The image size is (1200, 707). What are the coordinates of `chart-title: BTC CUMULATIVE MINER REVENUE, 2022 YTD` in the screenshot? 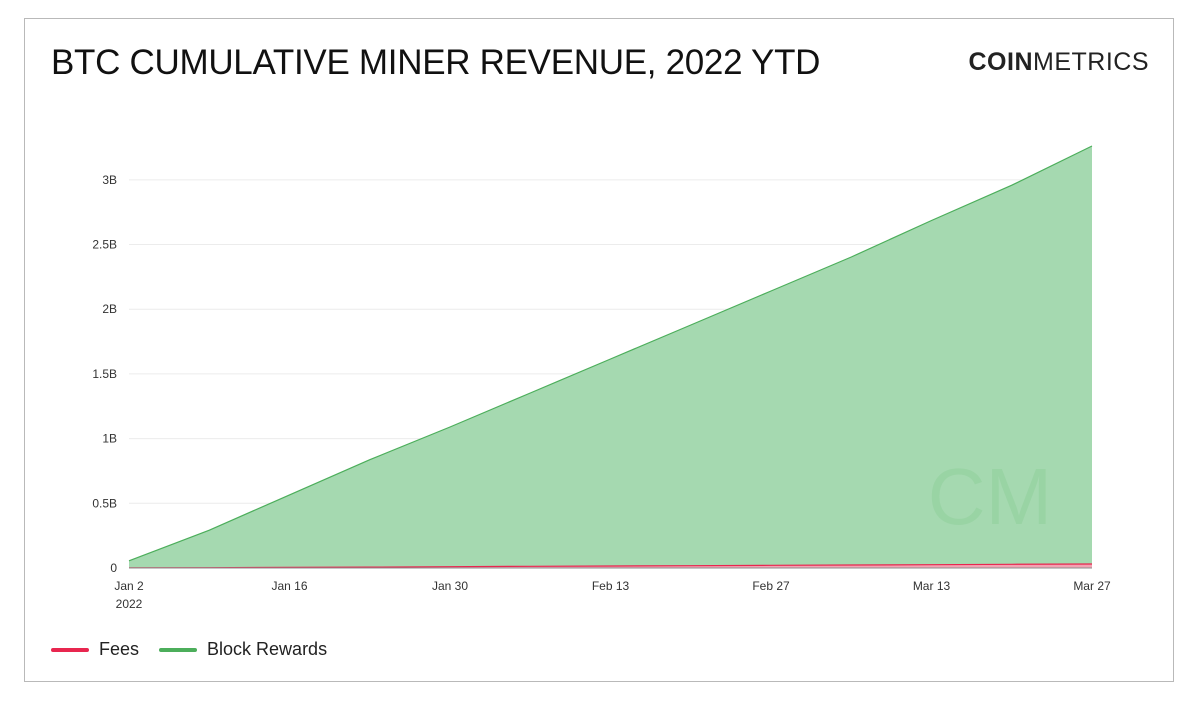 It's located at (436, 62).